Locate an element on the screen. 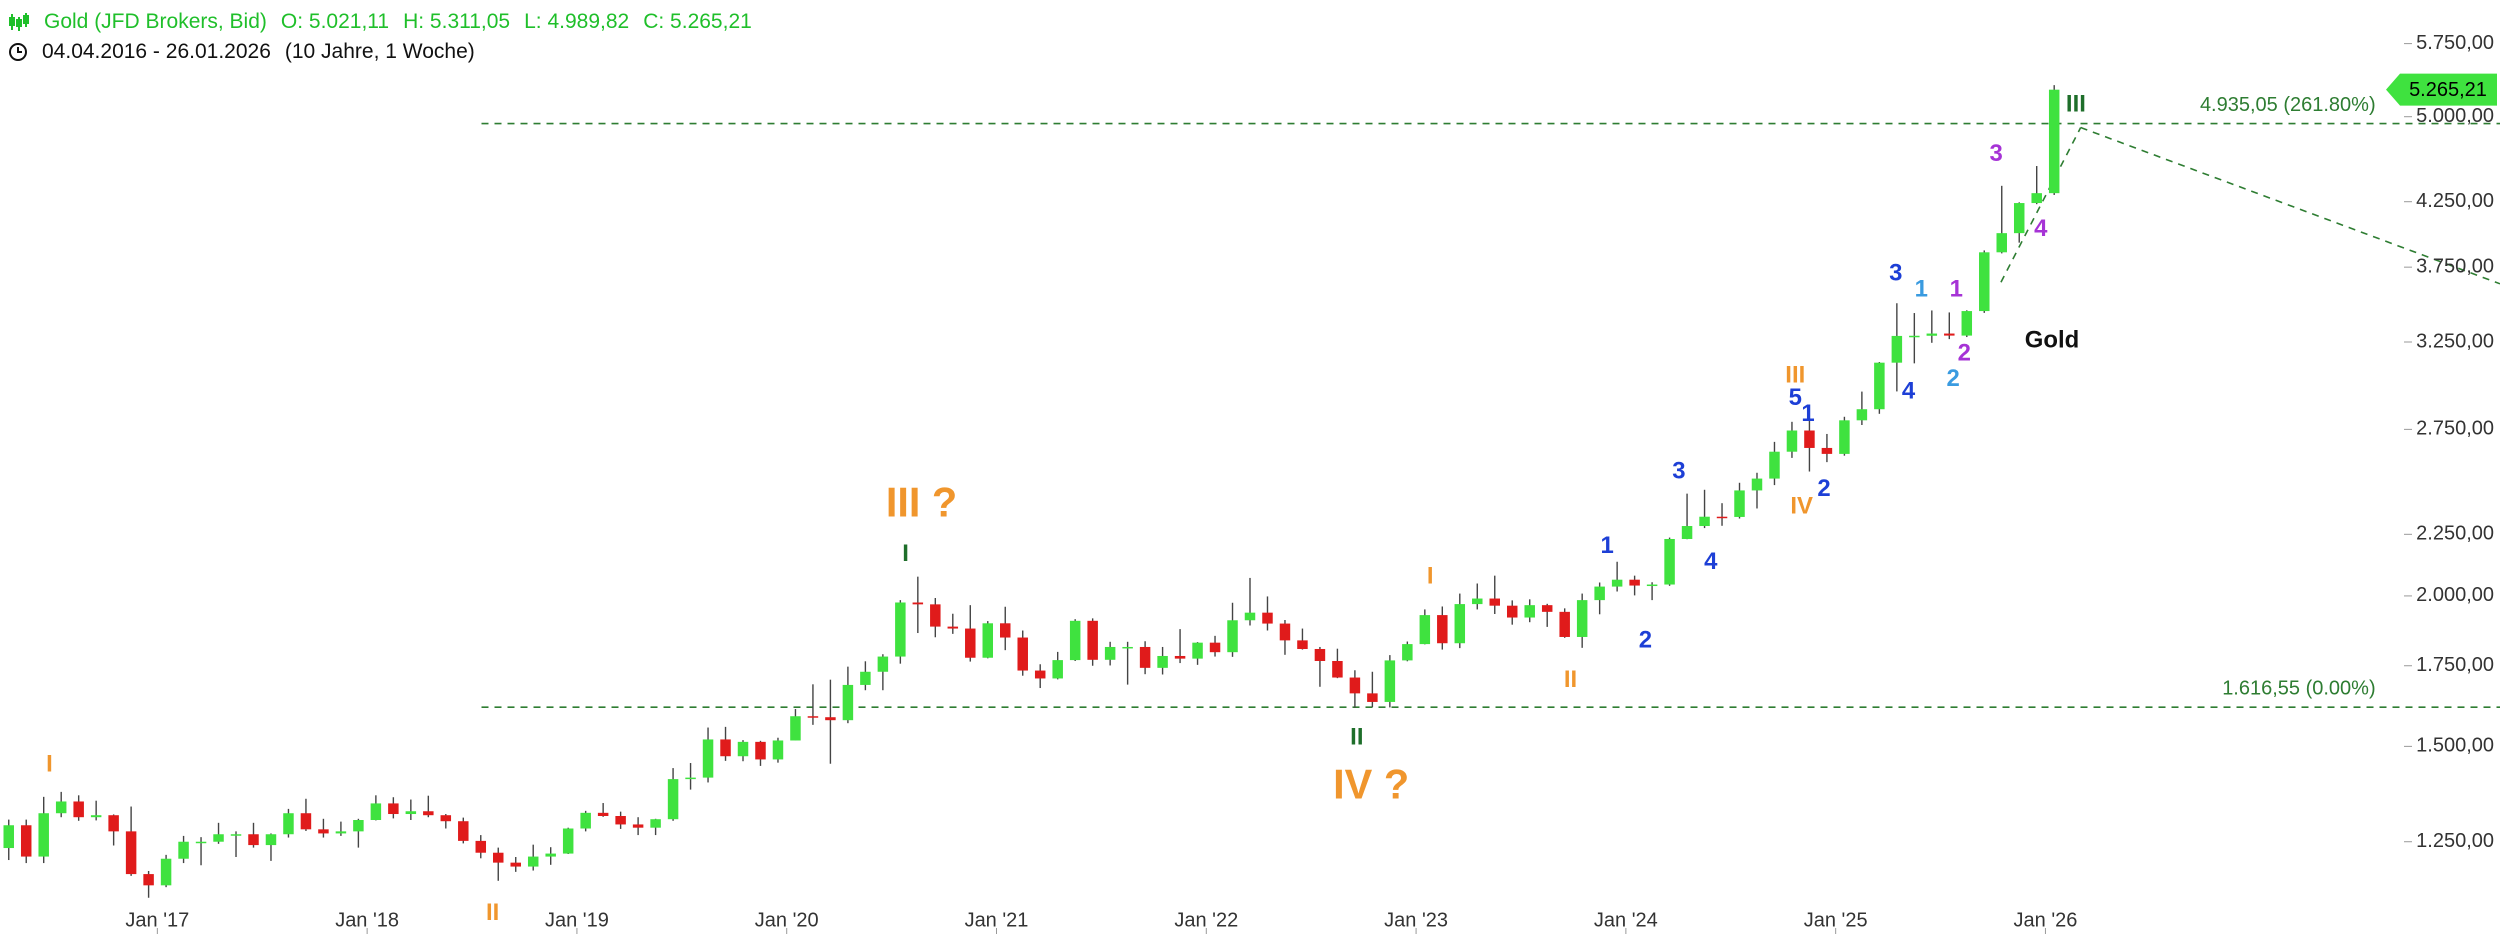  wave-label: II is located at coordinates (492, 912).